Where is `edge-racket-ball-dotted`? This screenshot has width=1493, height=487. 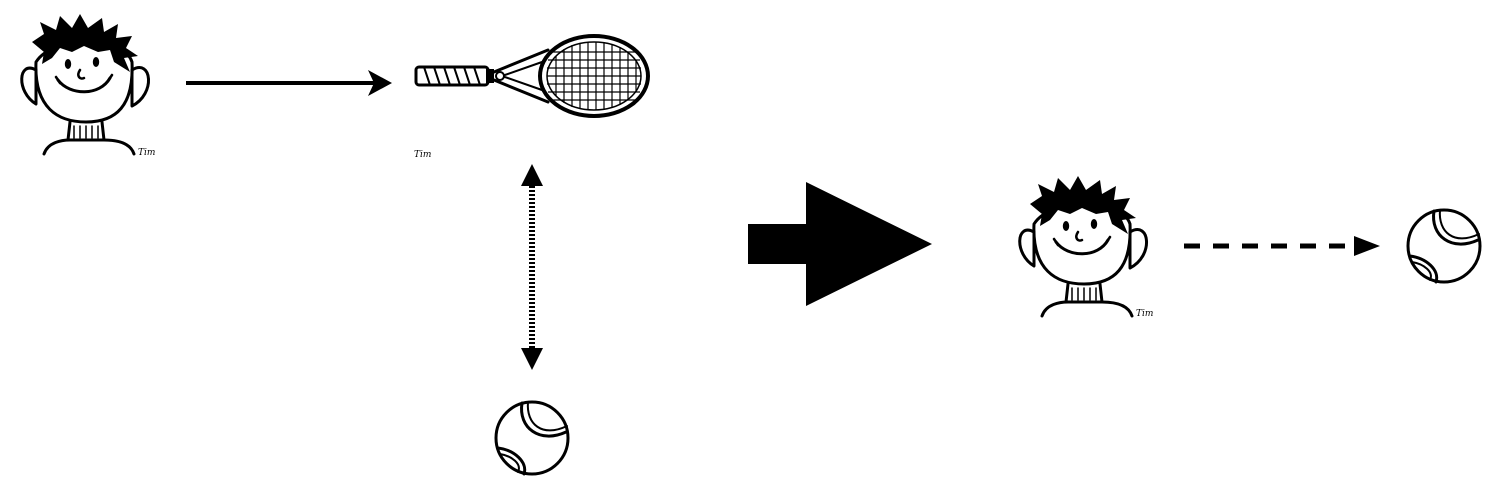
edge-racket-ball-dotted is located at coordinates (532, 267).